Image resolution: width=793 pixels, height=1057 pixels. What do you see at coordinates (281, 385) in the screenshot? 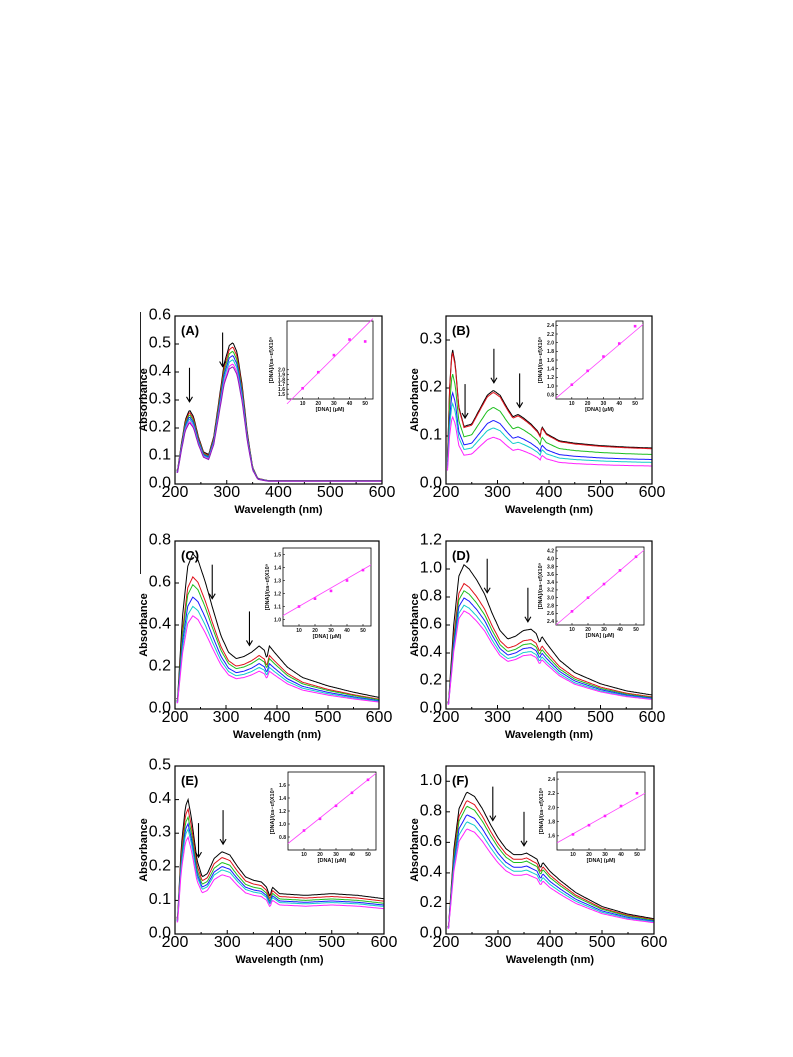
I see `inset-y-tick-label: 1.7` at bounding box center [281, 385].